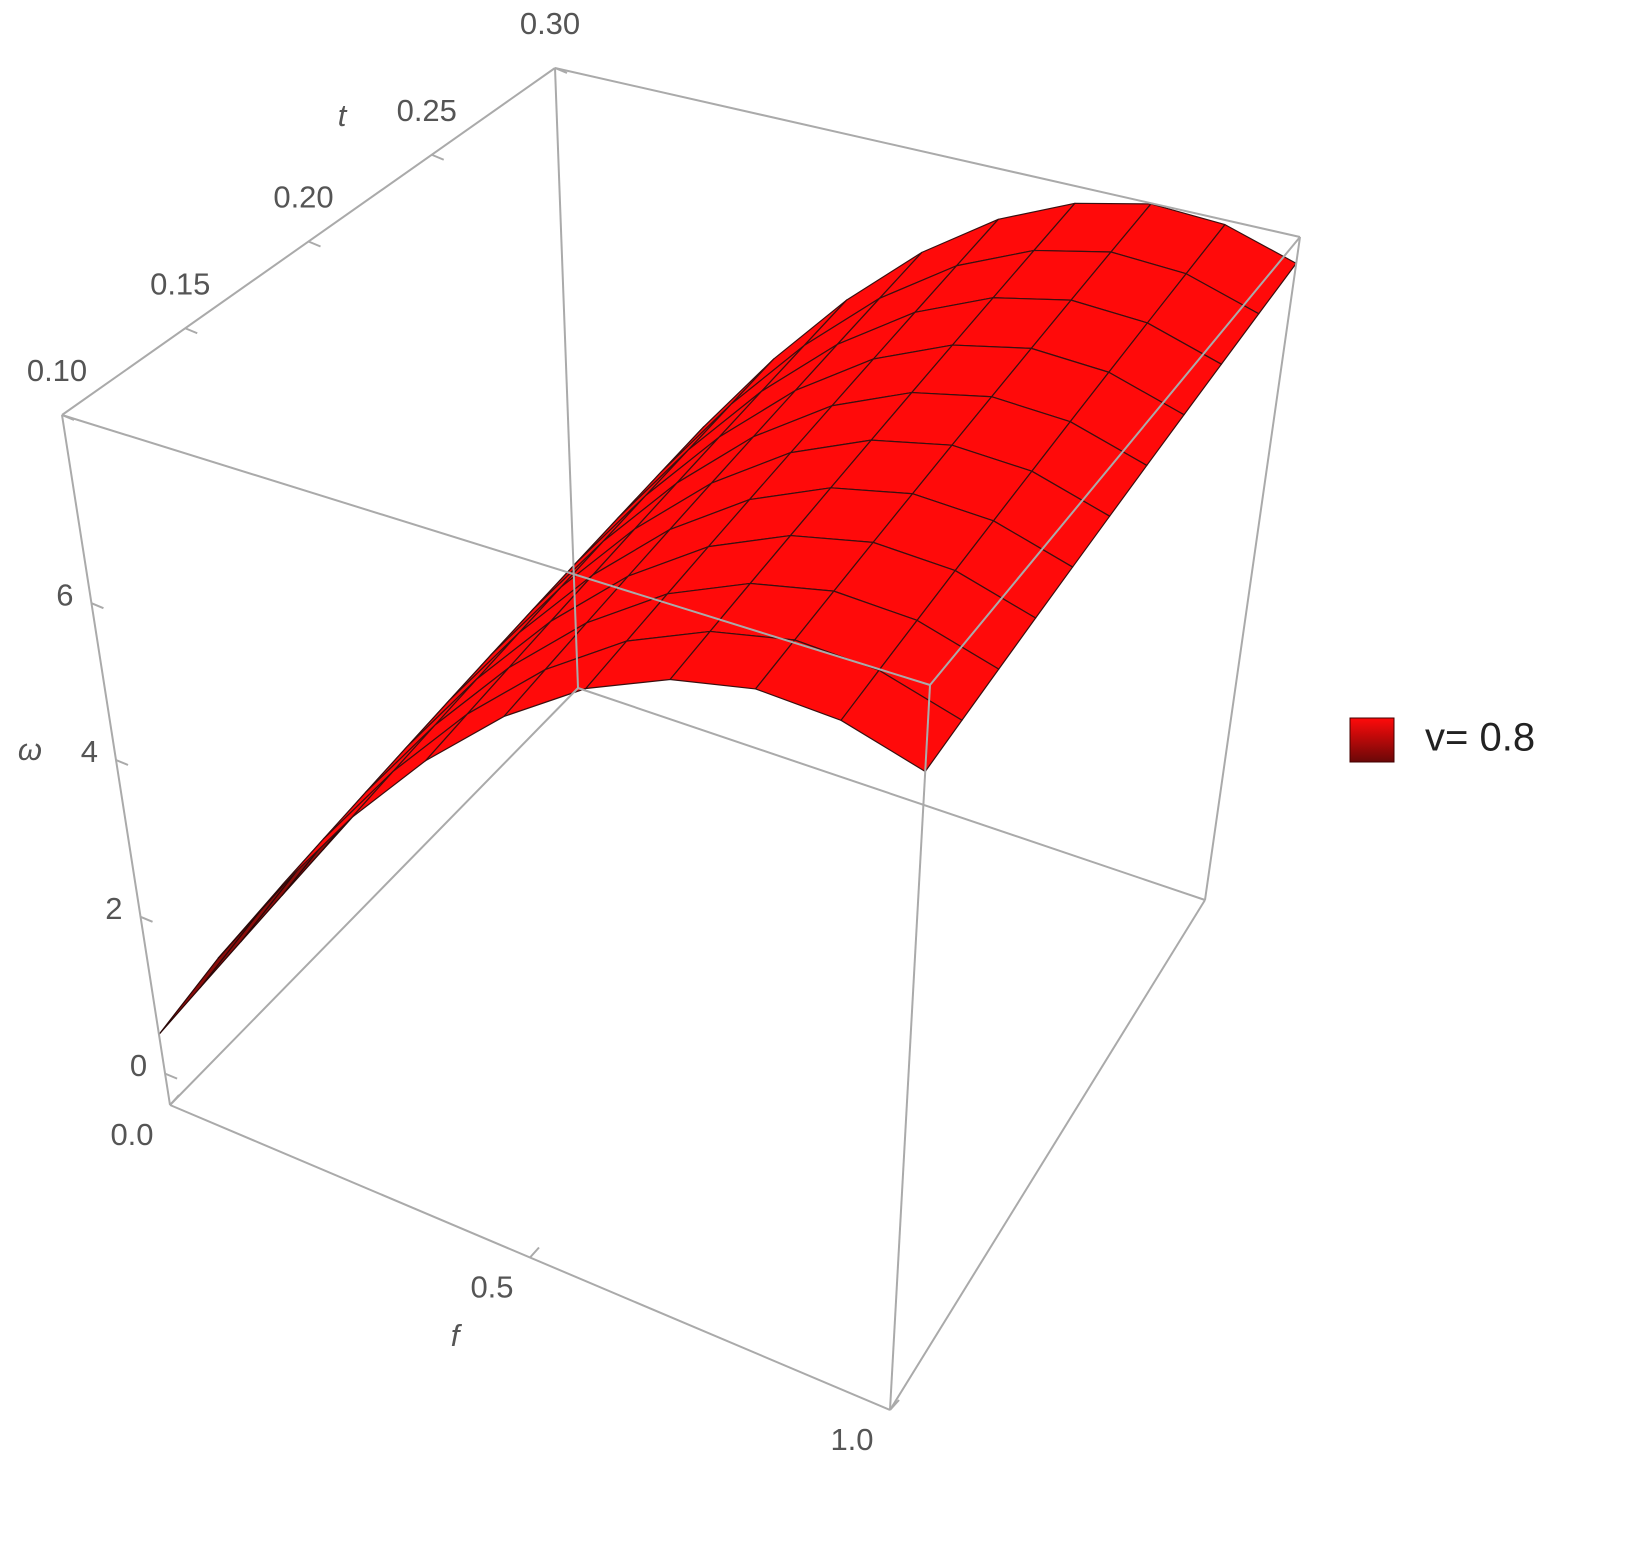 This screenshot has height=1551, width=1651. I want to click on x-tick-label: 0.0, so click(131, 1134).